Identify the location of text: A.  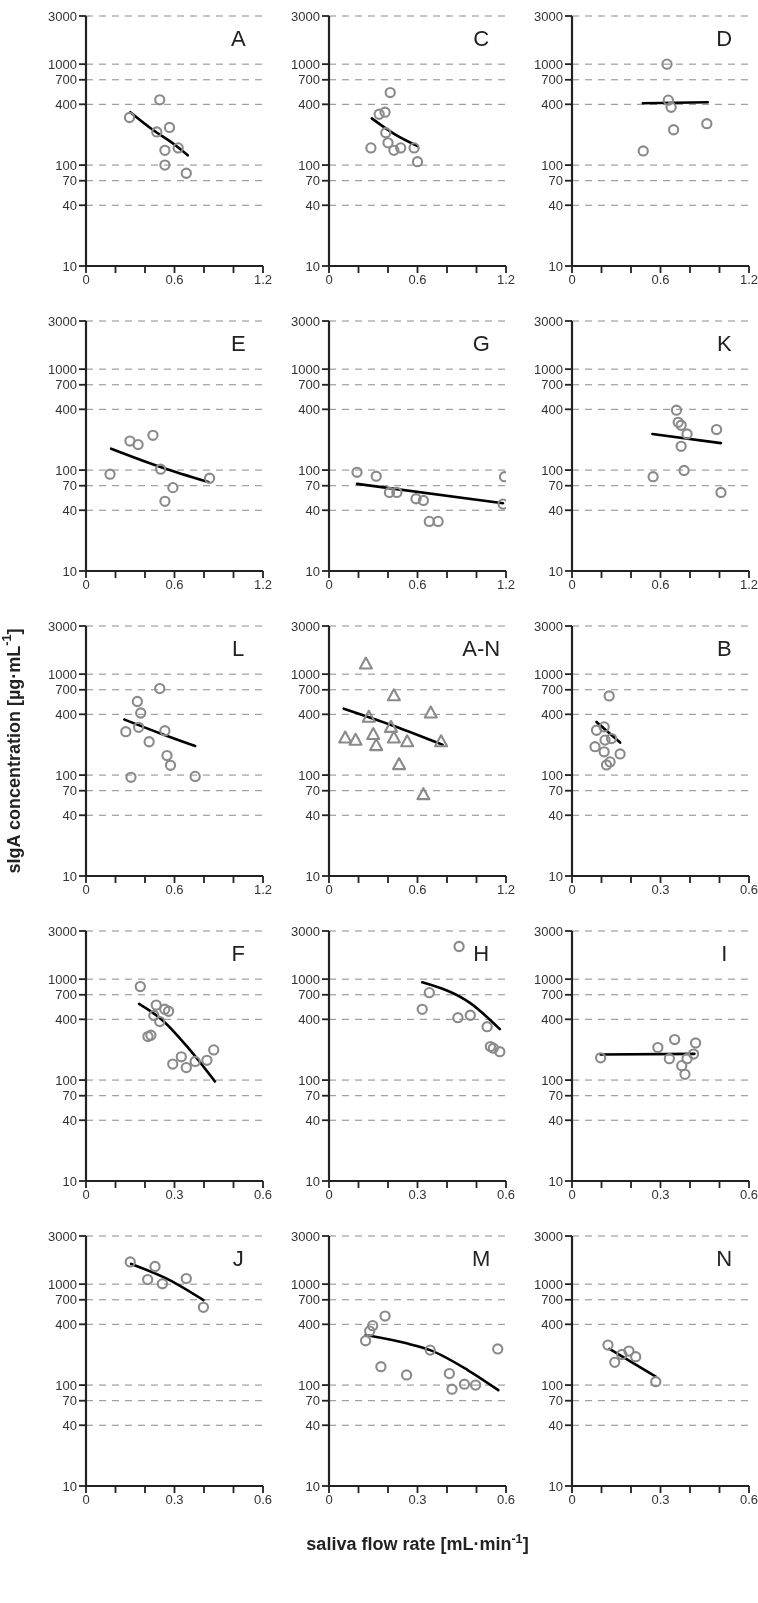
(238, 38).